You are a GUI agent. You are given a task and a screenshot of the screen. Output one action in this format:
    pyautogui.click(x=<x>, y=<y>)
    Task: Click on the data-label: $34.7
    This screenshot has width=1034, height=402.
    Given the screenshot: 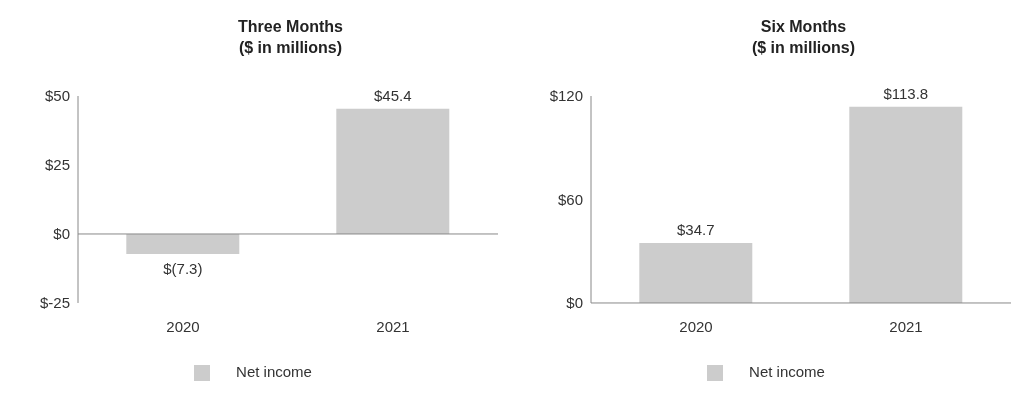 What is the action you would take?
    pyautogui.click(x=696, y=230)
    